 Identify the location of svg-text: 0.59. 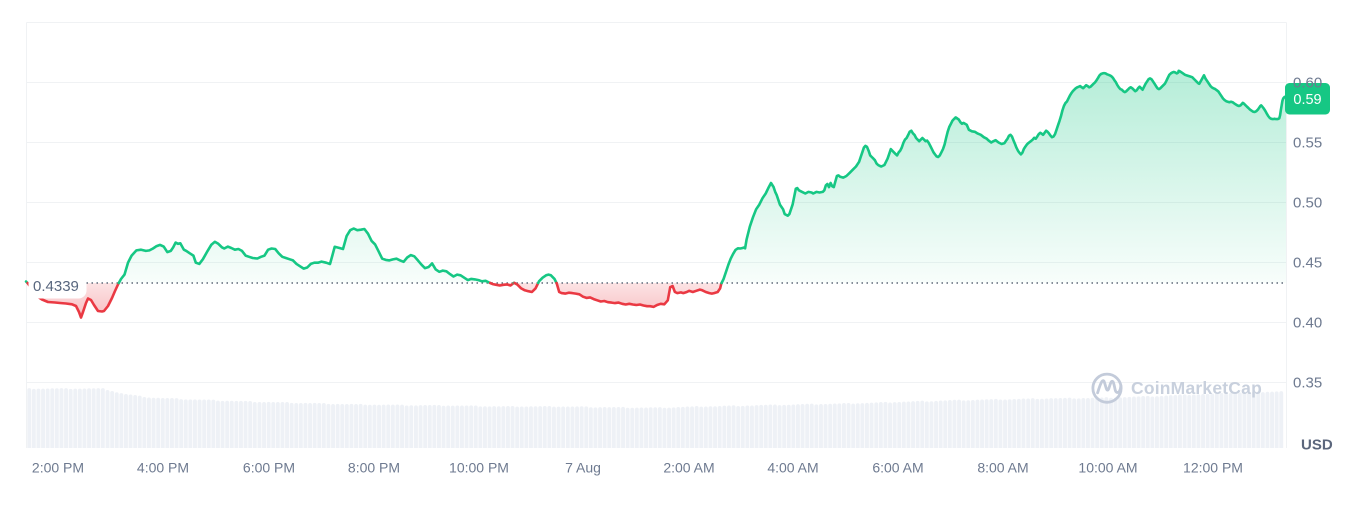
(1307, 100).